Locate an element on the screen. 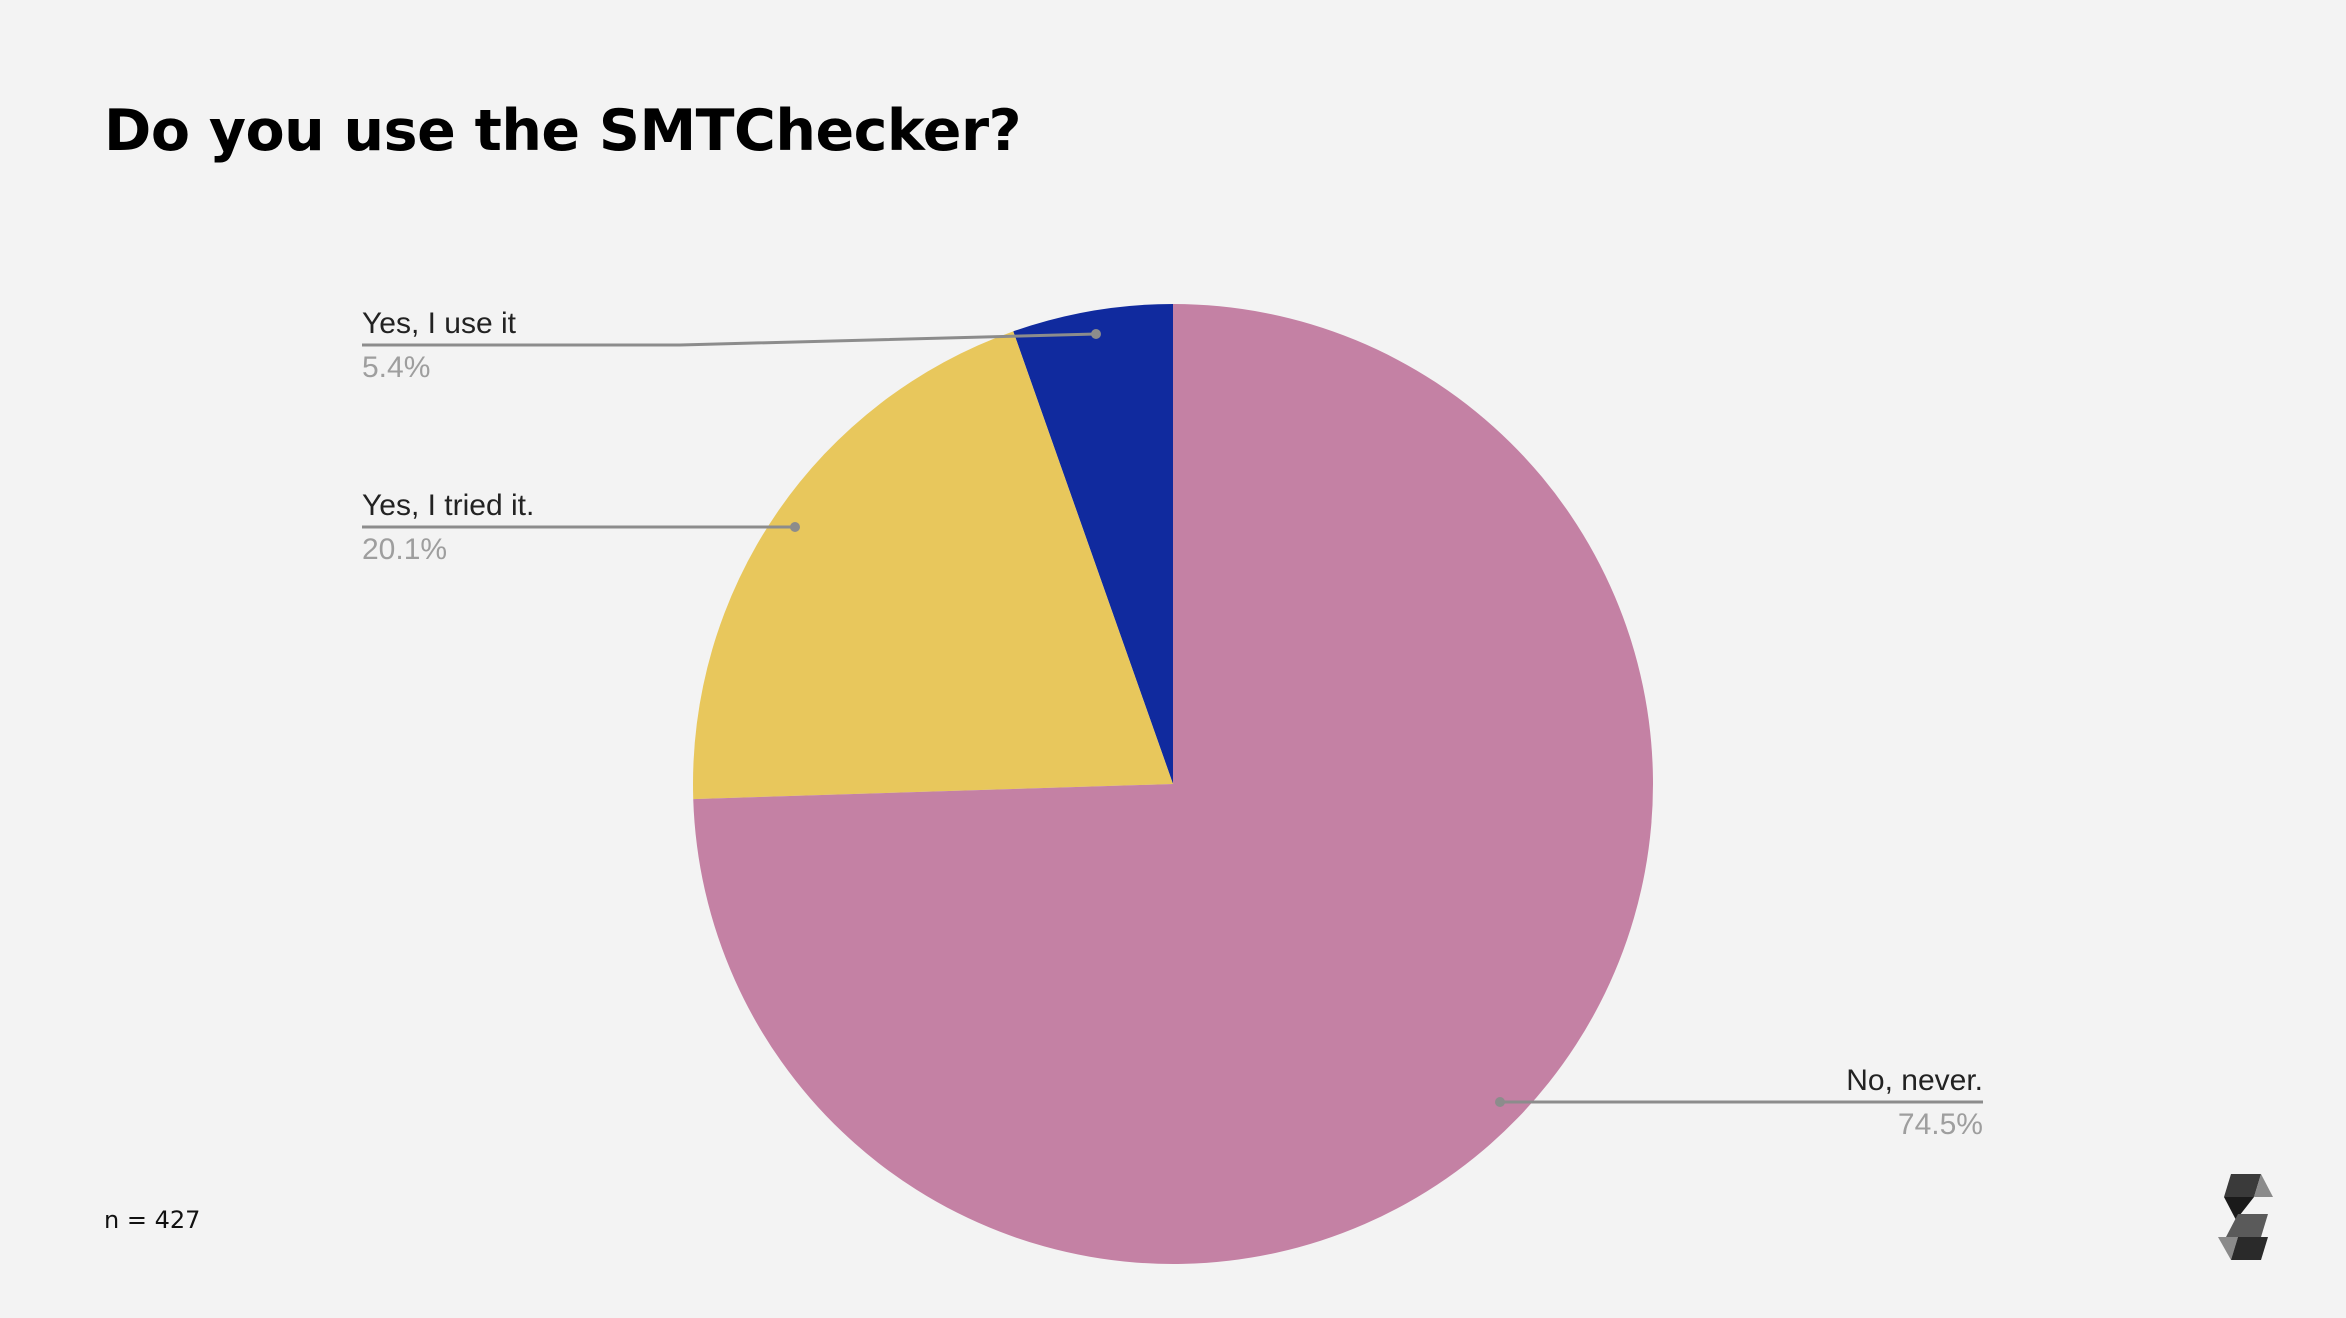 The height and width of the screenshot is (1318, 2346). slice-label: Yes, I tried it. 20.1% is located at coordinates (581, 527).